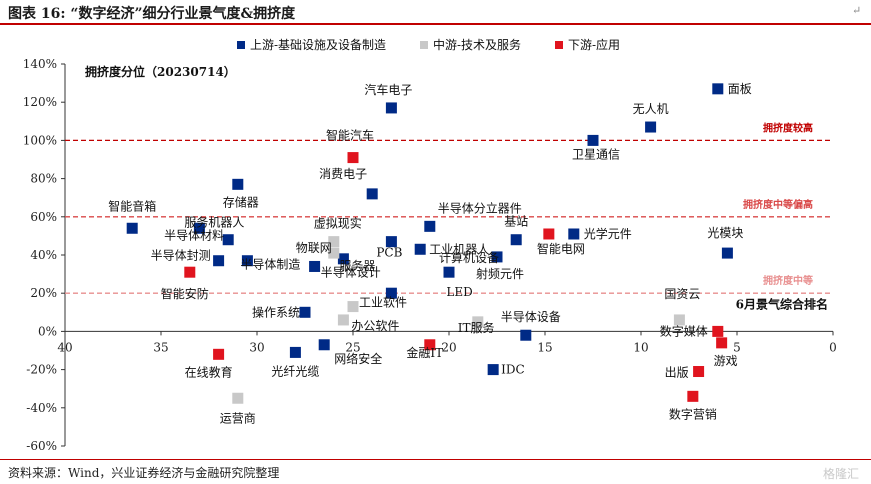 The width and height of the screenshot is (871, 484). I want to click on x-tick-label: 20, so click(448, 347).